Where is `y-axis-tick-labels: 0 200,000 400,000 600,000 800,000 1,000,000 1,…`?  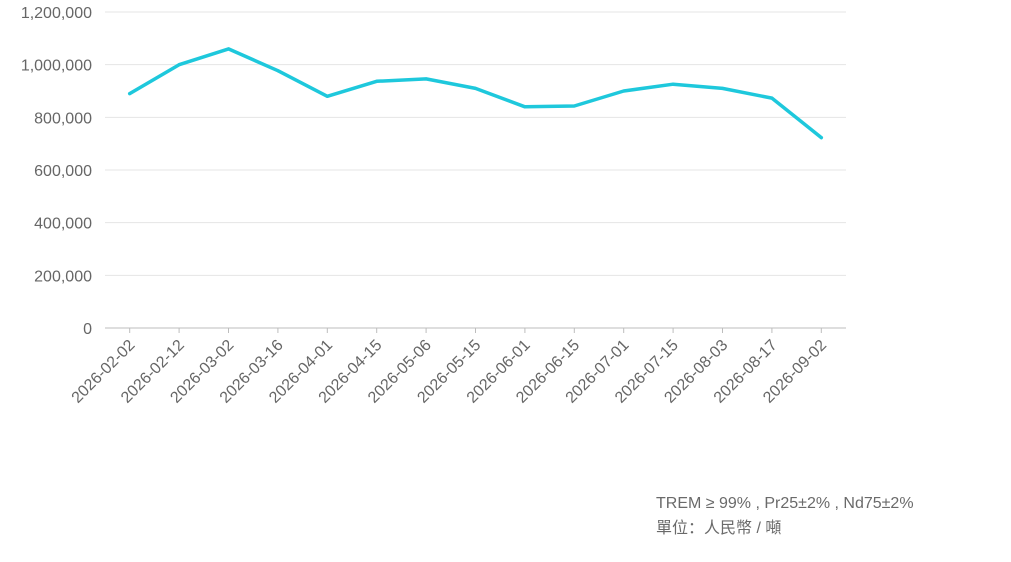
y-axis-tick-labels: 0 200,000 400,000 600,000 800,000 1,000,000 1,… is located at coordinates (56, 171).